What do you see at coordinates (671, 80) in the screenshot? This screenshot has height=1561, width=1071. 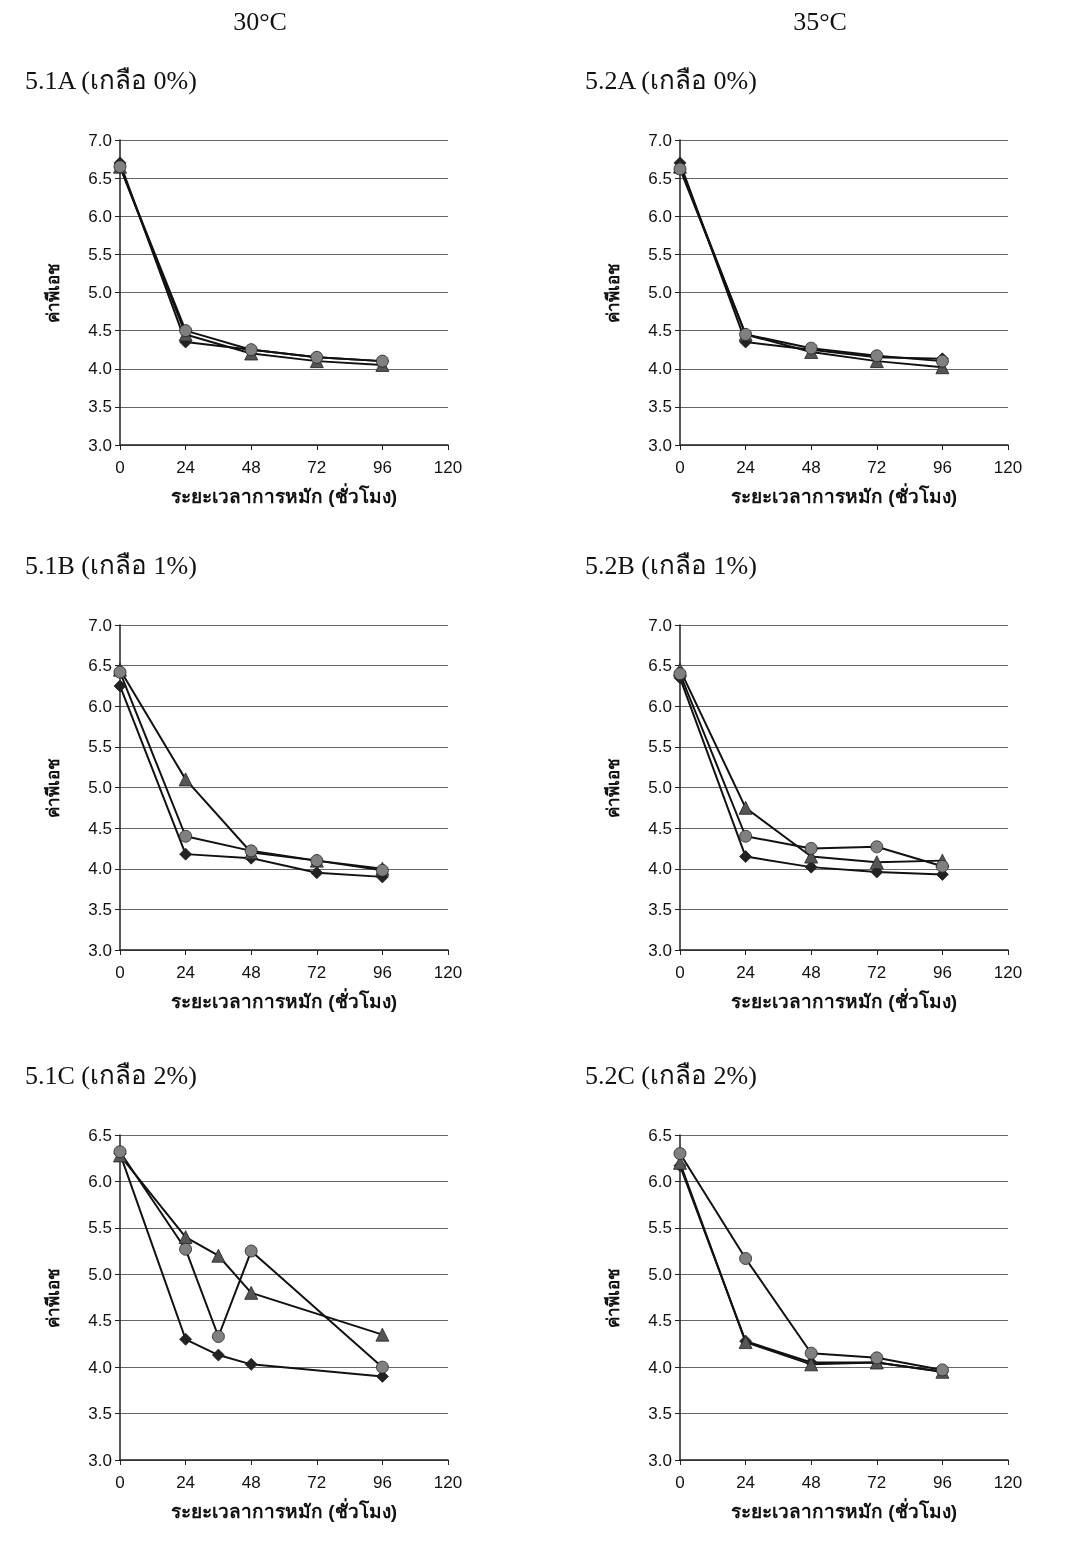 I see `chart-title: 5.2A (เกลือ 0%)` at bounding box center [671, 80].